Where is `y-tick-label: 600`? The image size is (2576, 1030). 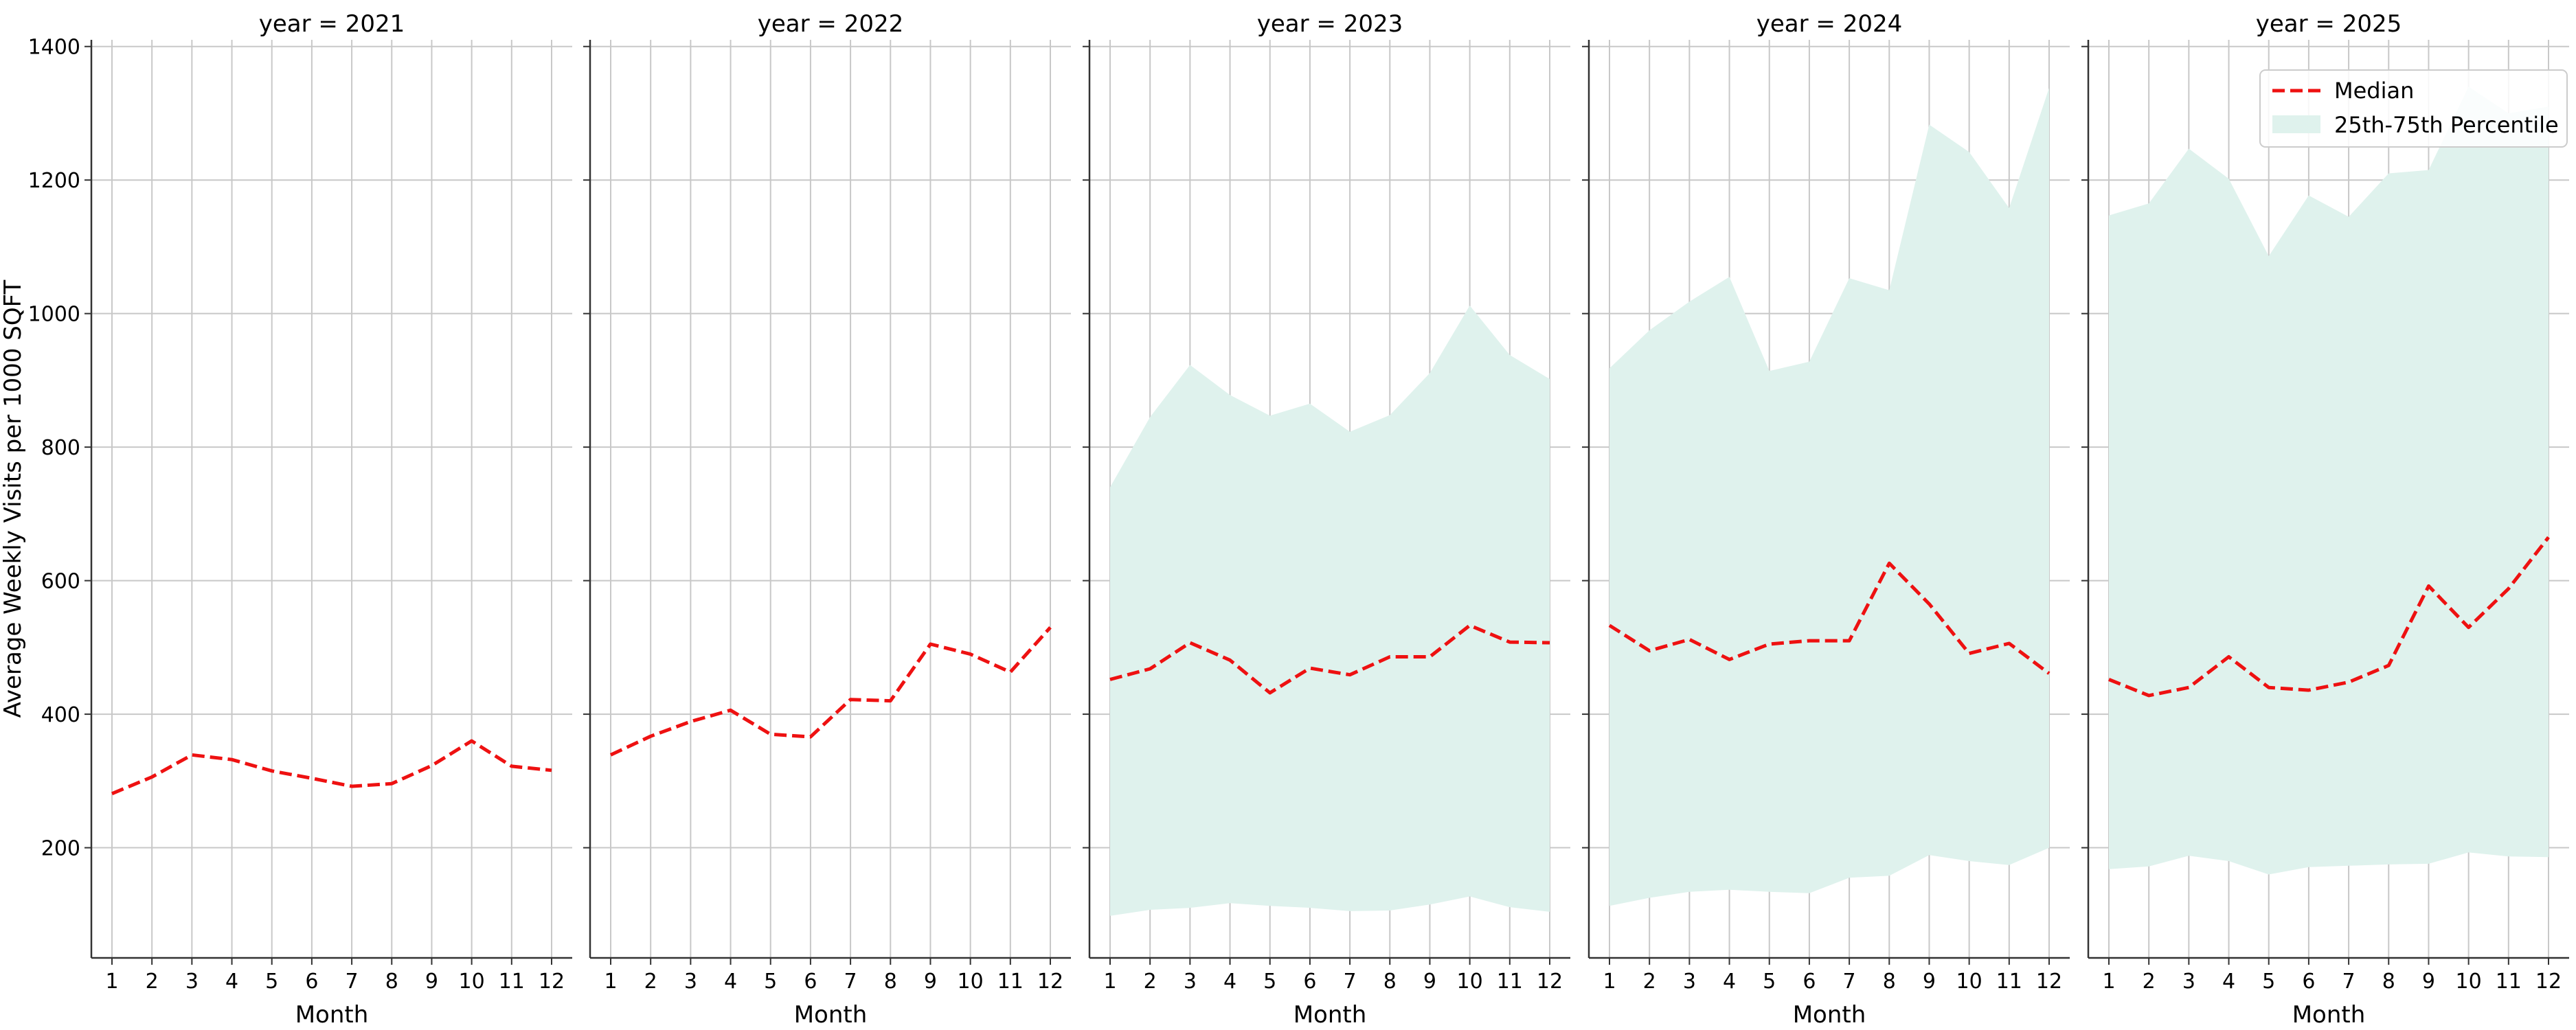 y-tick-label: 600 is located at coordinates (60, 582).